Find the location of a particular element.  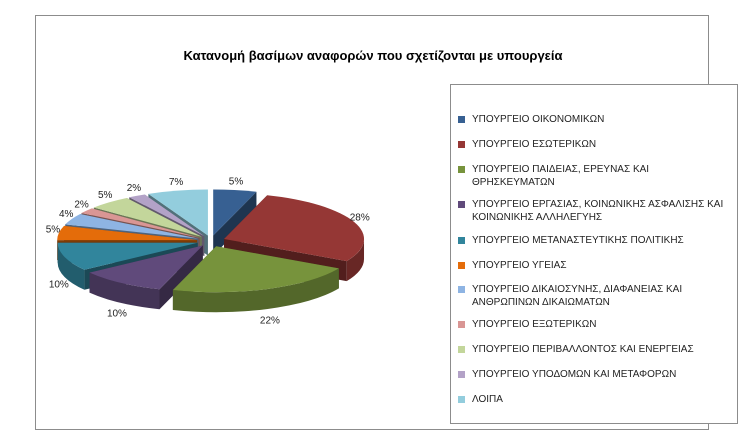

legend-item: ΛΟΙΠΑ is located at coordinates (596, 399).